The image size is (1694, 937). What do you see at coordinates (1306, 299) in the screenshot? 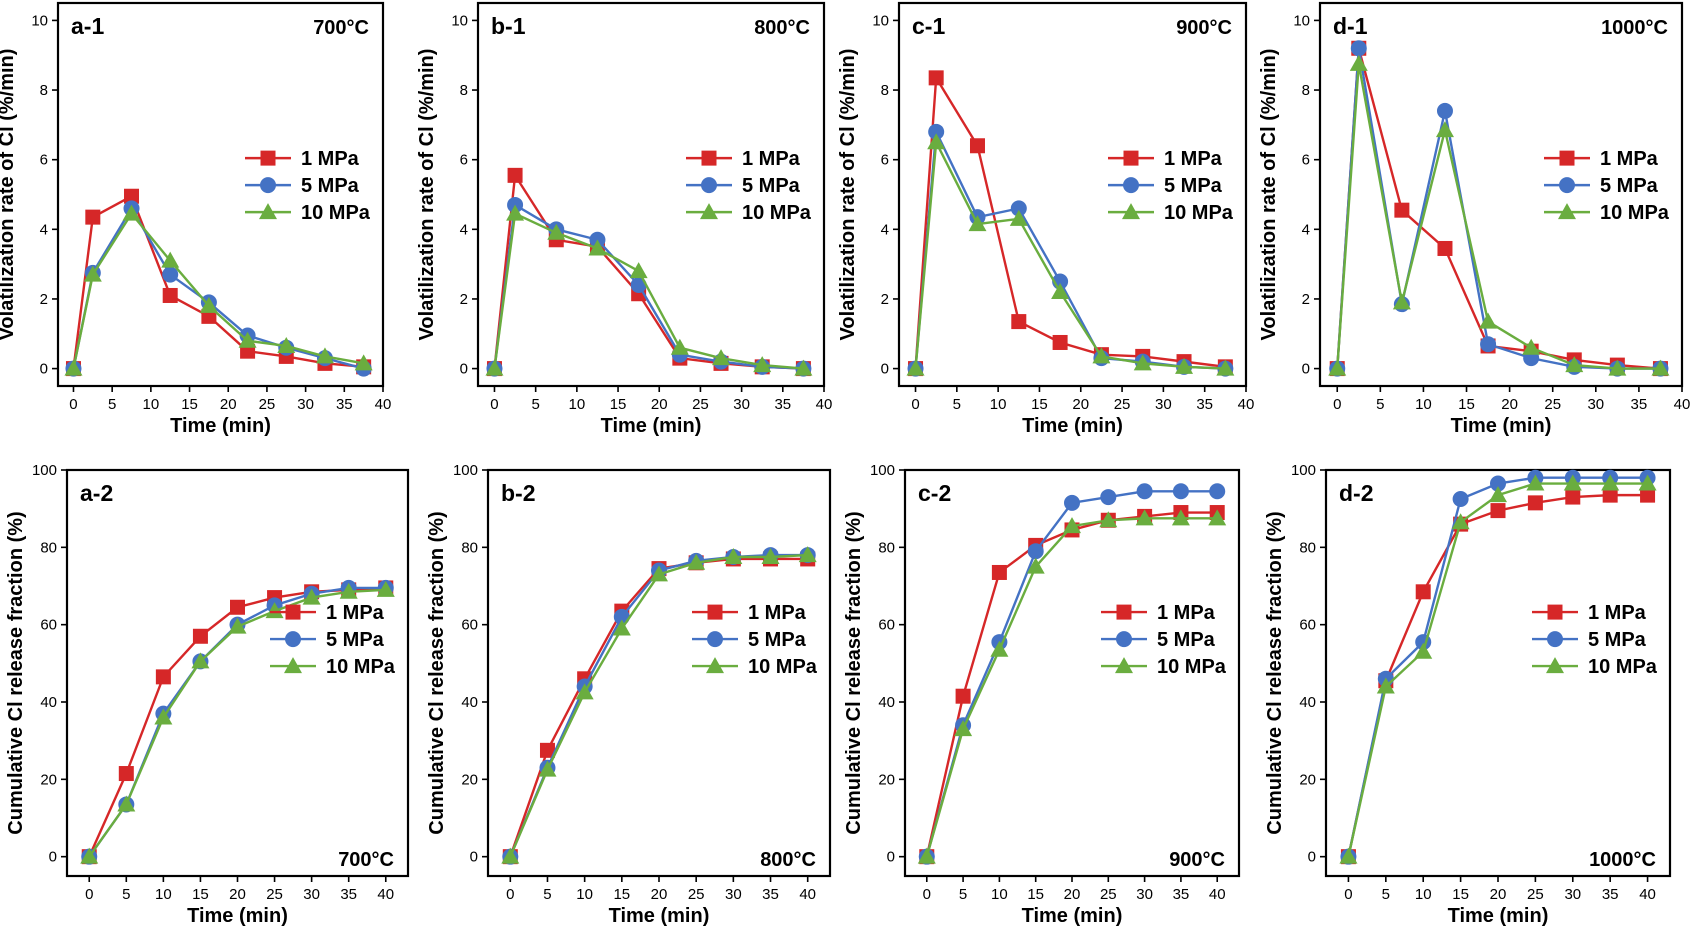
I see `y-tick-label: 2` at bounding box center [1306, 299].